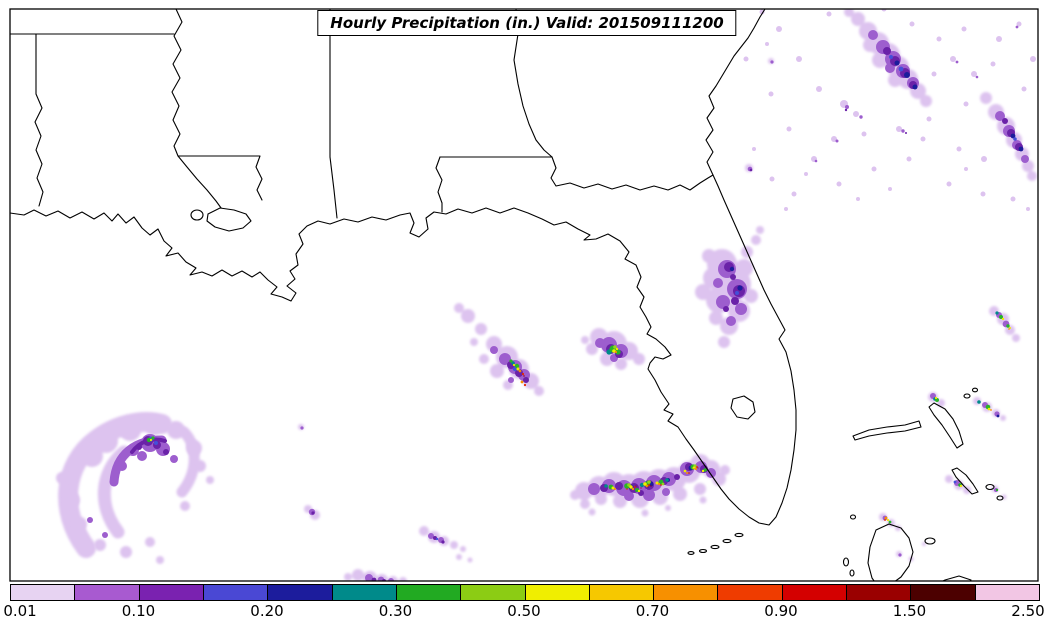 Image resolution: width=1054 pixels, height=633 pixels. What do you see at coordinates (135, 487) in the screenshot?
I see `precip-gulf-low` at bounding box center [135, 487].